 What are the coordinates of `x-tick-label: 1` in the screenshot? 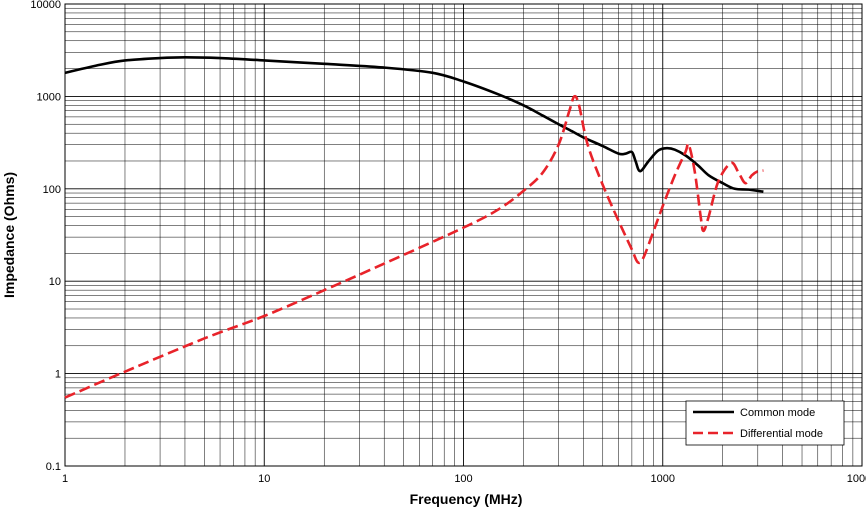 It's located at (65, 479).